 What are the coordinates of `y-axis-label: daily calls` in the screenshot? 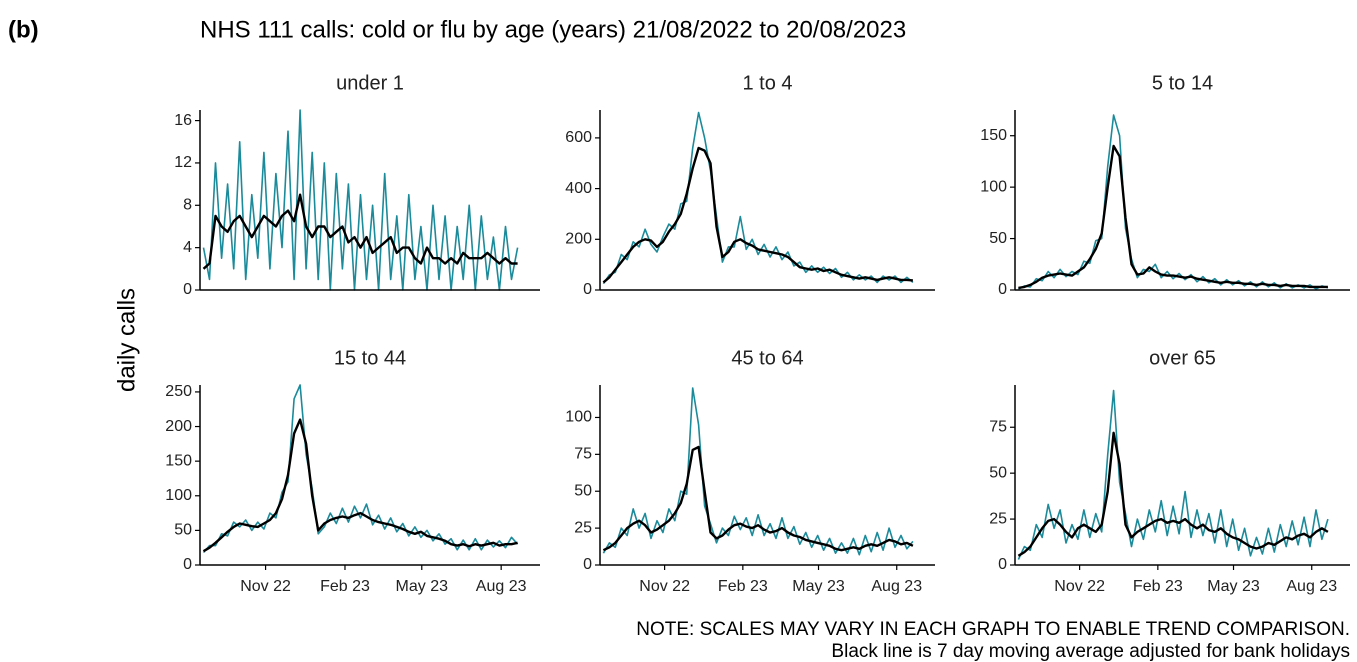 It's located at (126, 340).